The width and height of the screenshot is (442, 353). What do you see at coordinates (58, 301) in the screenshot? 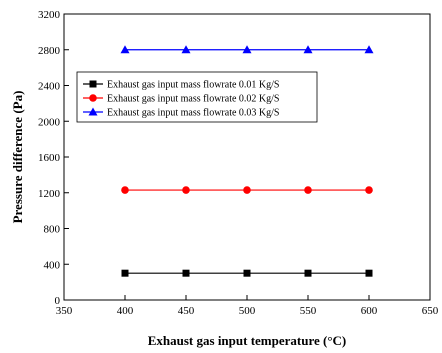
I see `y-tick-label: 0` at bounding box center [58, 301].